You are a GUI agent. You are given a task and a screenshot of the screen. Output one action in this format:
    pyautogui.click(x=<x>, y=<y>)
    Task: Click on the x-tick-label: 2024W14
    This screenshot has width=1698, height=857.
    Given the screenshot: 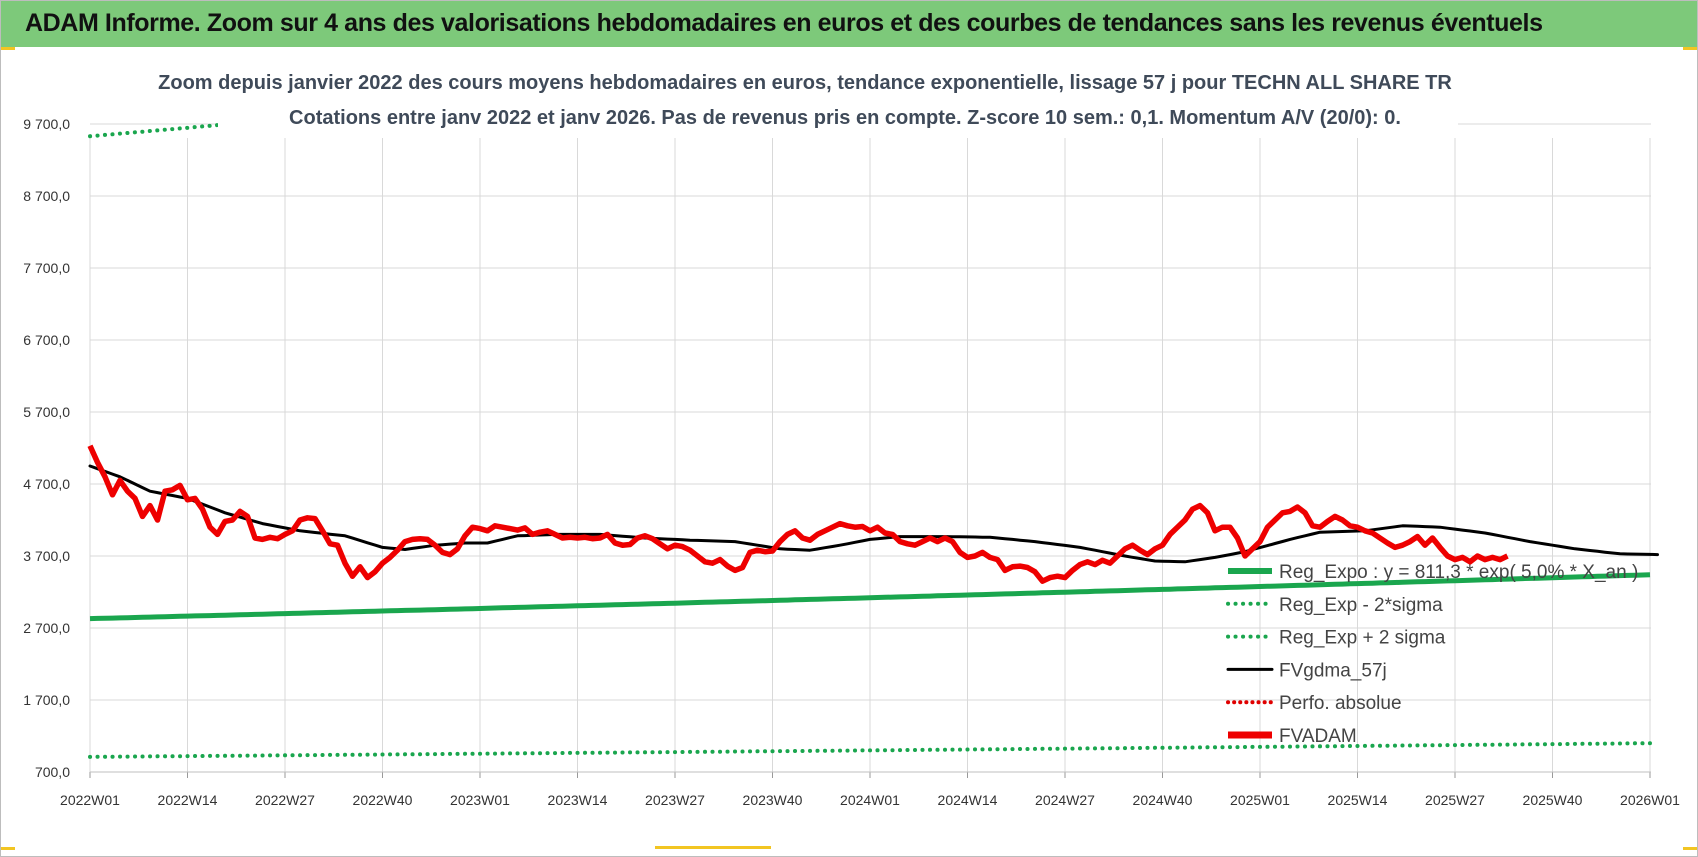 What is the action you would take?
    pyautogui.click(x=968, y=800)
    